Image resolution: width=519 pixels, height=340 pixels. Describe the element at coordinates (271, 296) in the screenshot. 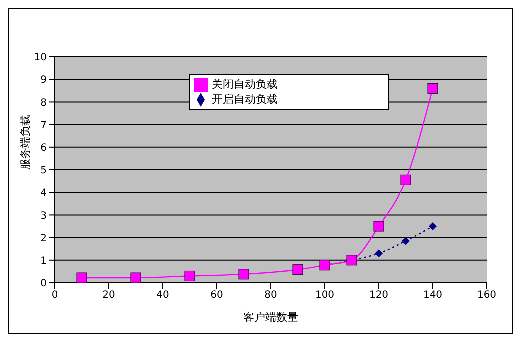

I see `x-tick-label: 80` at that location.